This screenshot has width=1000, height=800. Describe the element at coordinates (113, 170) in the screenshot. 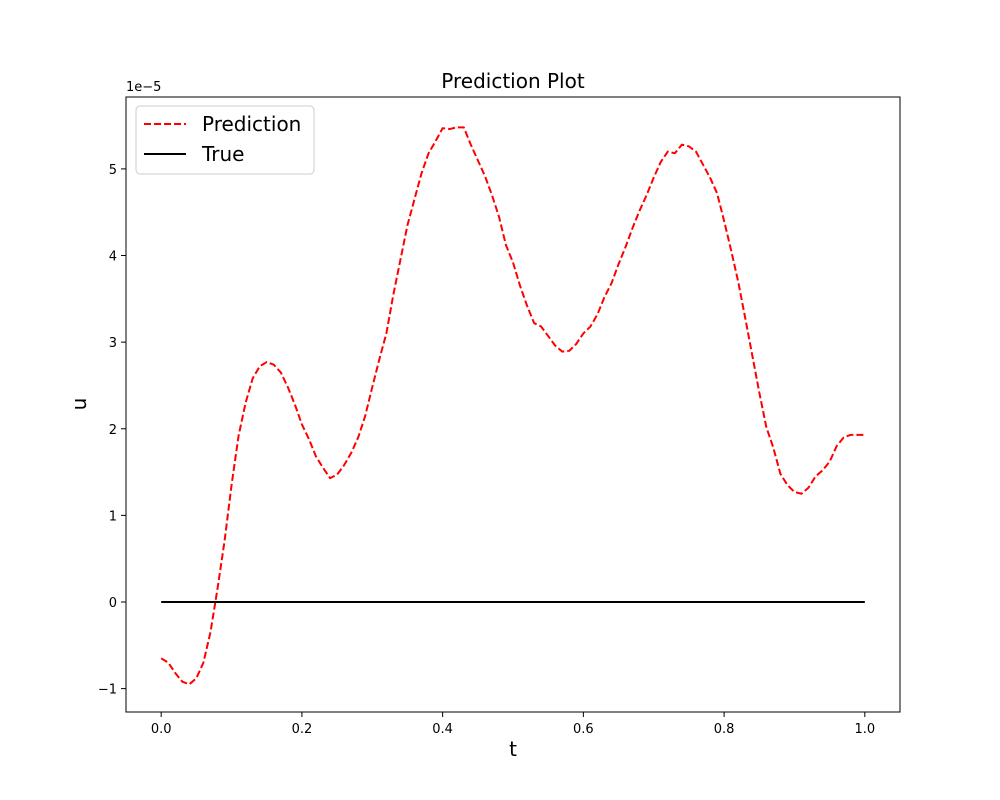

I see `y-tick-label: 5` at that location.